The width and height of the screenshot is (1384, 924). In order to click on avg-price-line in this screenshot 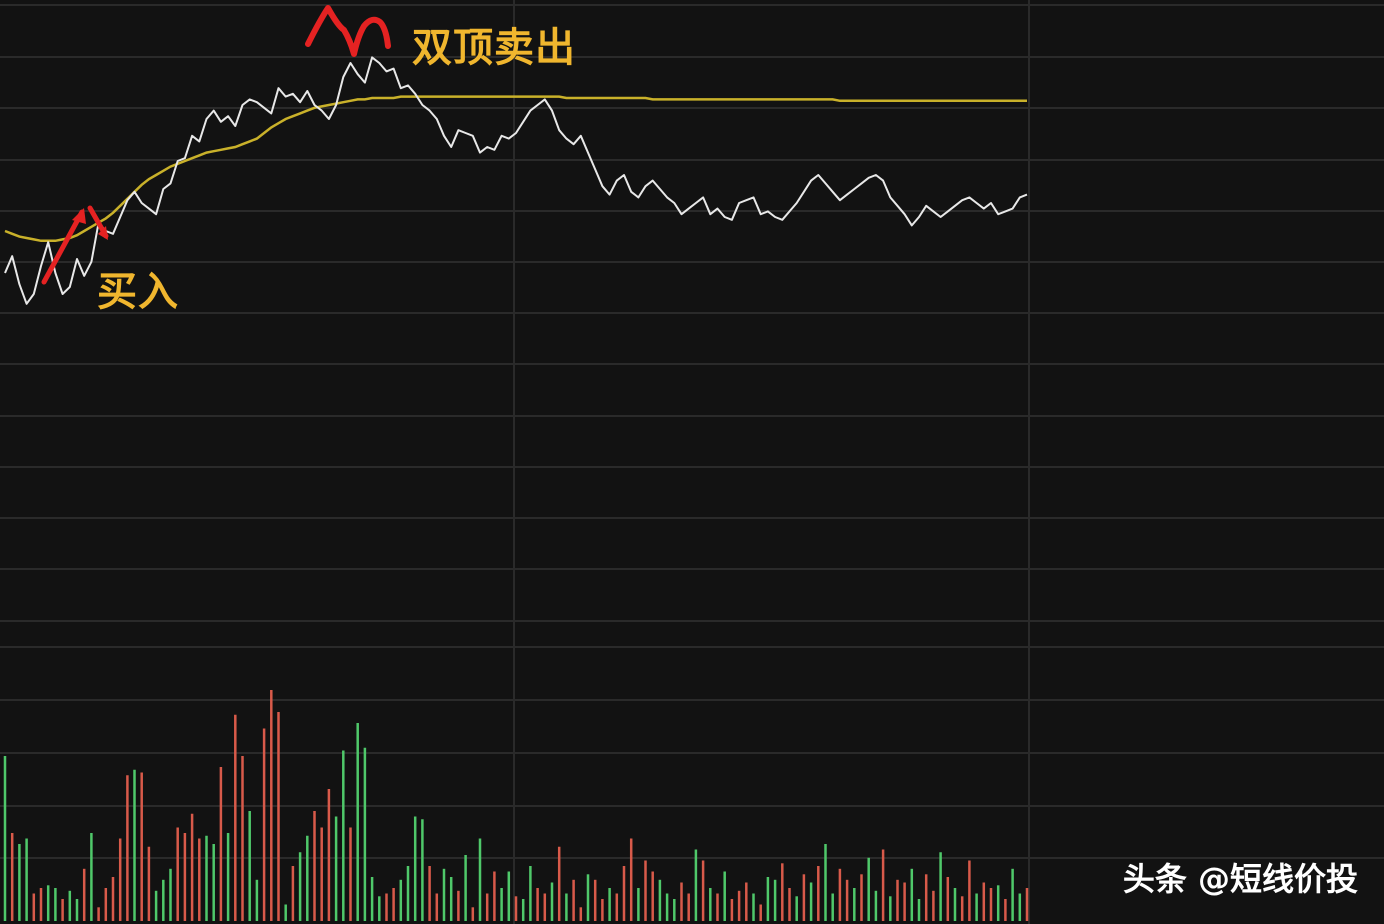, I will do `click(515, 169)`.